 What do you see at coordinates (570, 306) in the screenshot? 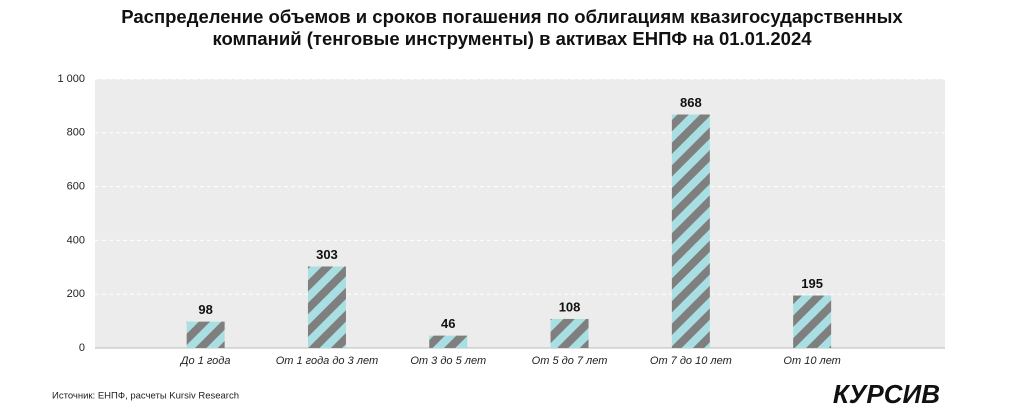
I see `value-label: 108` at bounding box center [570, 306].